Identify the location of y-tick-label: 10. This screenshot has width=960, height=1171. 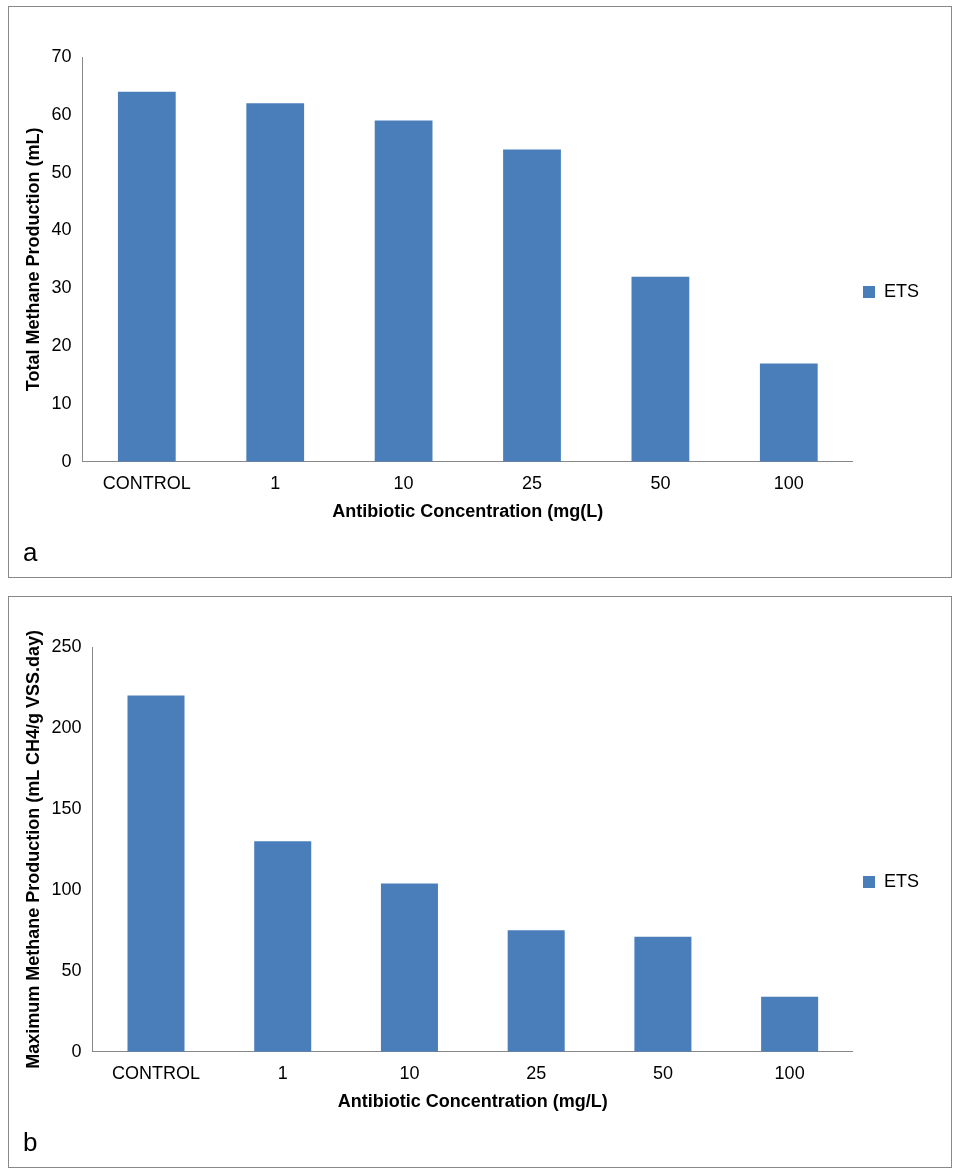
(61, 402).